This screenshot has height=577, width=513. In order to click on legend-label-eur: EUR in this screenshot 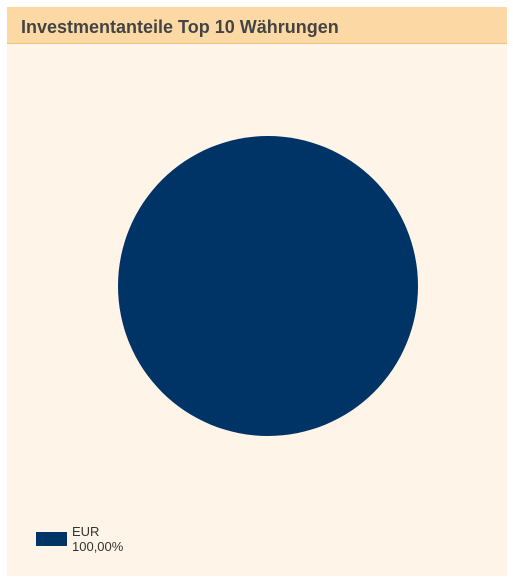, I will do `click(86, 531)`.